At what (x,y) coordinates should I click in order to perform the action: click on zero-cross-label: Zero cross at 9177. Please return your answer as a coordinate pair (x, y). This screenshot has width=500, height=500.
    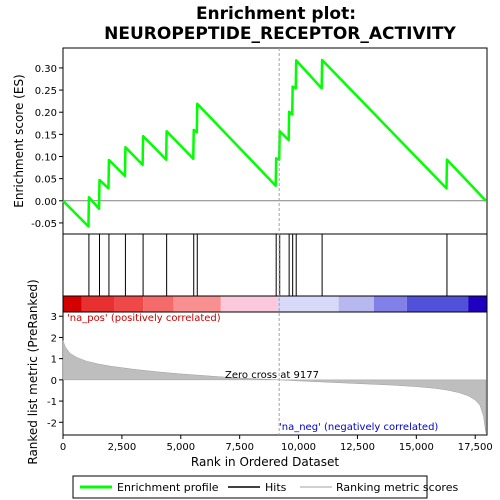
    Looking at the image, I should click on (272, 375).